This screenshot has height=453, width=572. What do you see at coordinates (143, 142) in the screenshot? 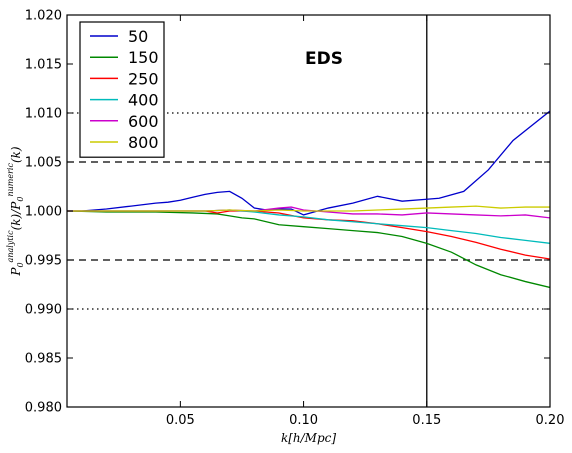
I see `legend-label-800: 800` at bounding box center [143, 142].